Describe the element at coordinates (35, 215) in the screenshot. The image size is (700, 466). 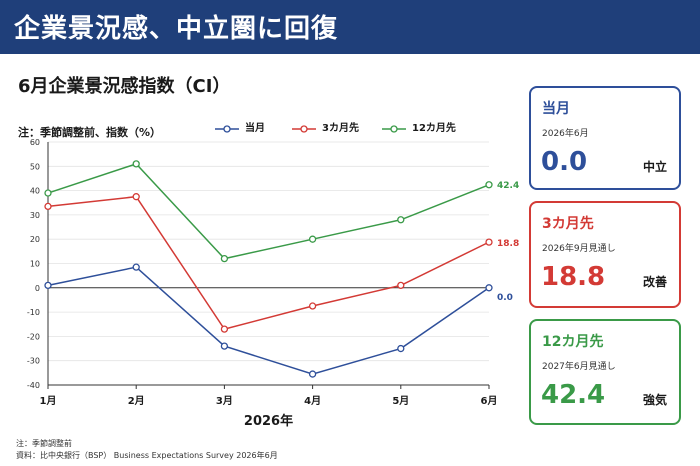
I see `y-tick-label: 30` at that location.